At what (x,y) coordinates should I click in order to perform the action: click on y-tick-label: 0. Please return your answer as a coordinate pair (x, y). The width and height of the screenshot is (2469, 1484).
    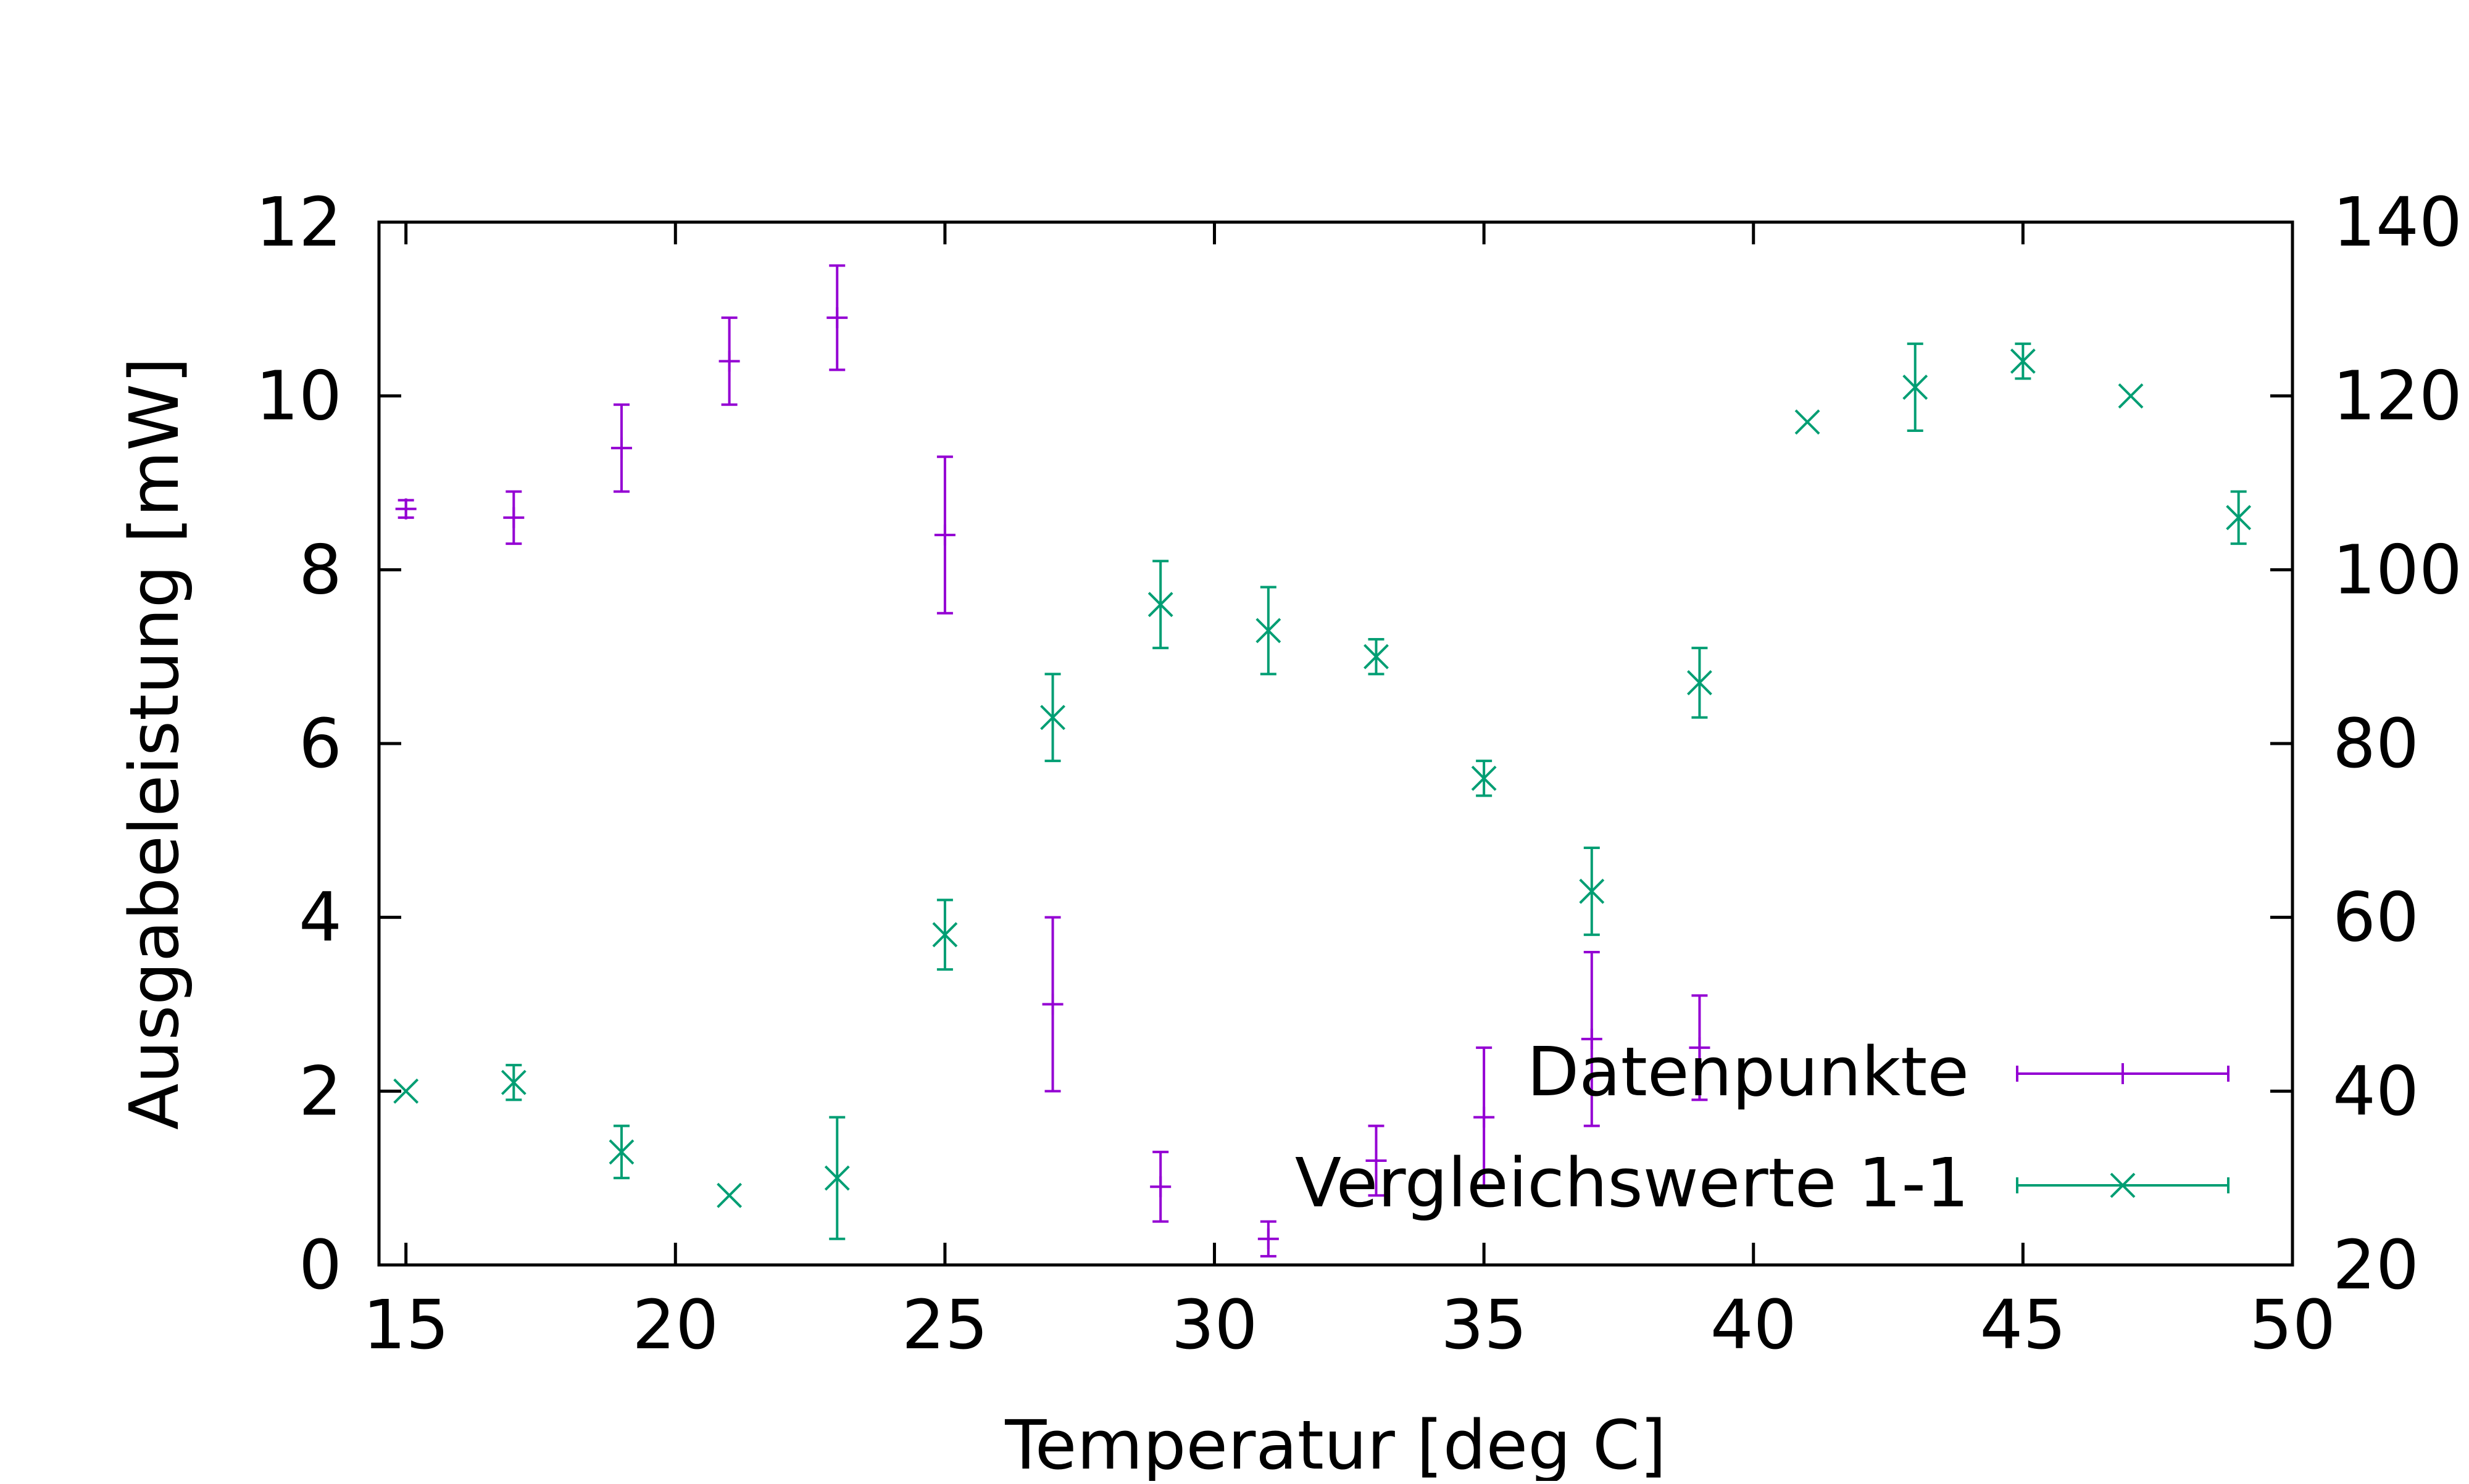
    Looking at the image, I should click on (320, 1264).